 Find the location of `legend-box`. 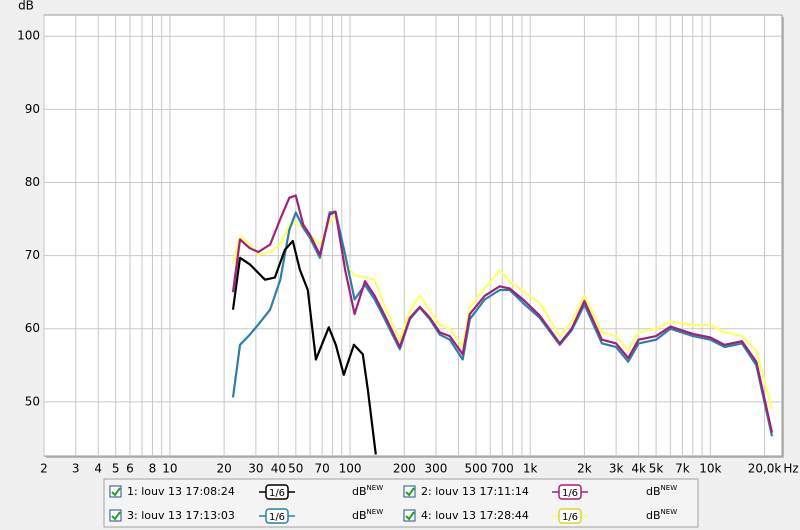

legend-box is located at coordinates (401, 503).